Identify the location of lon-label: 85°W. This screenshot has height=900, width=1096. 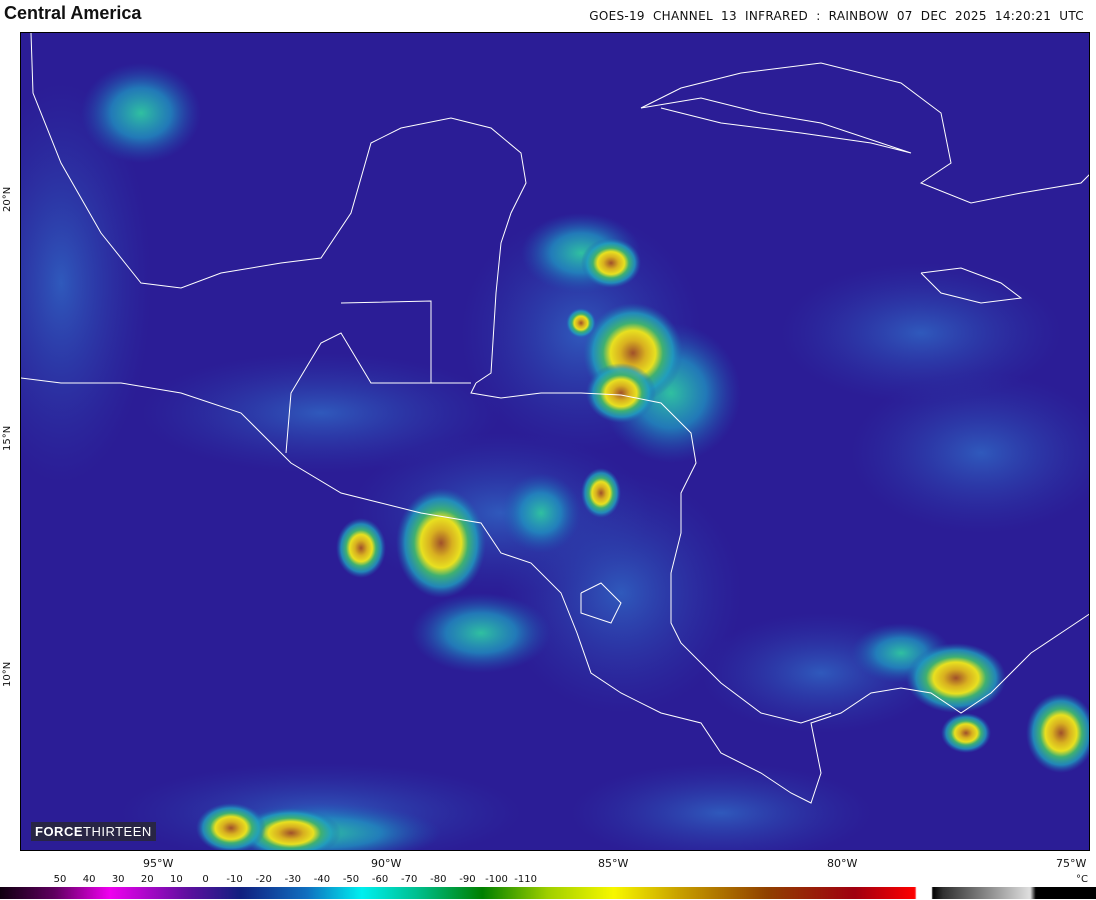
(613, 863).